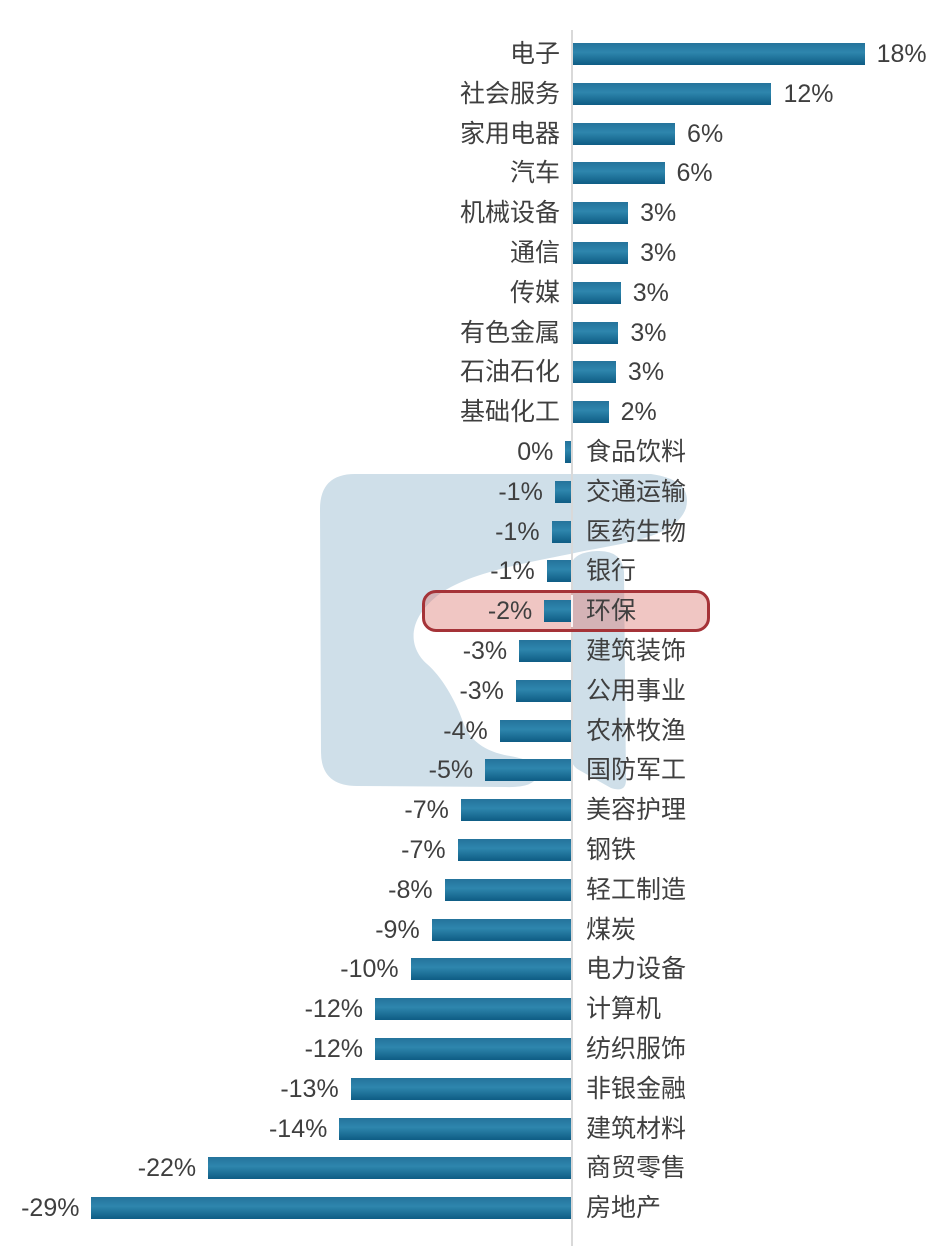 This screenshot has height=1260, width=946. I want to click on bar-row: 煤炭 -9%, so click(473, 930).